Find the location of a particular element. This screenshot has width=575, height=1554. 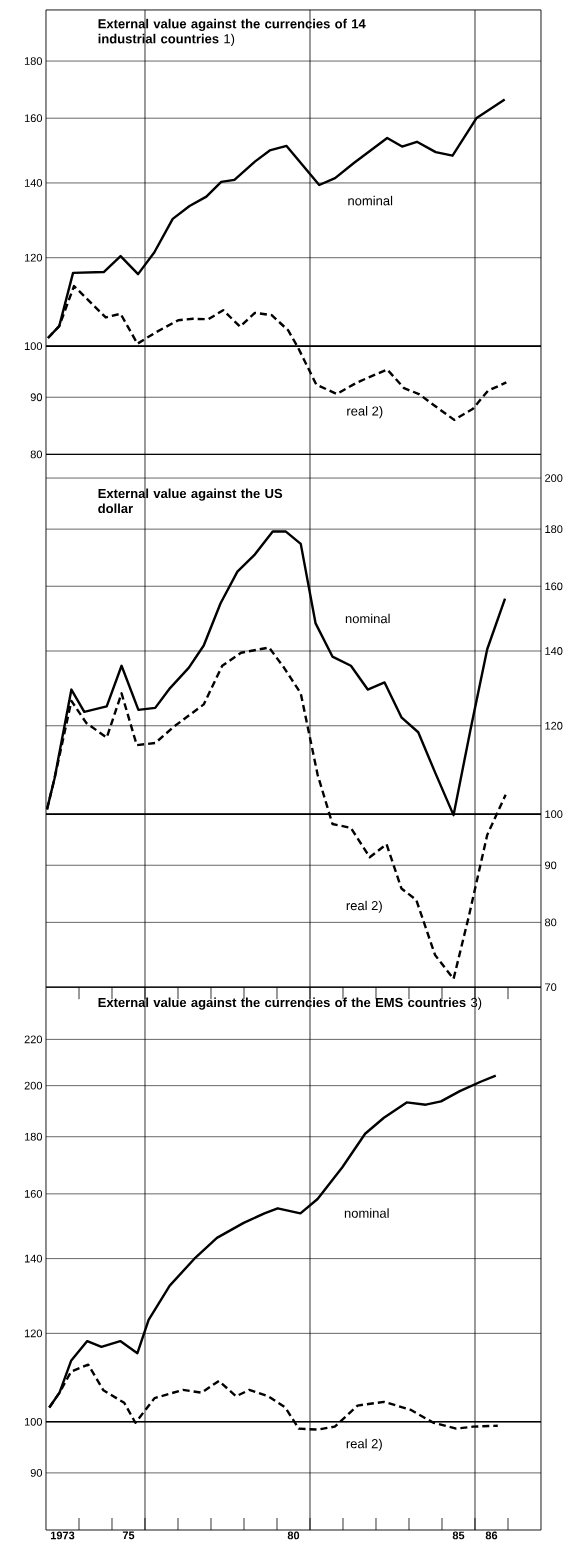

y-tick-label: 80 is located at coordinates (36, 454).